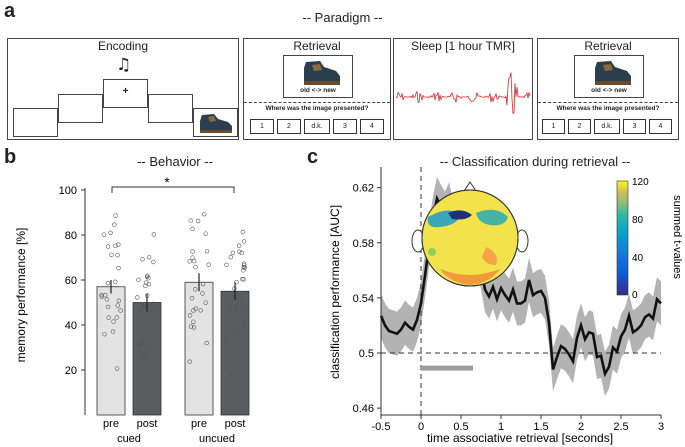 Image resolution: width=685 pixels, height=447 pixels. I want to click on sleep-box: Sleep [1 hour TMR], so click(463, 89).